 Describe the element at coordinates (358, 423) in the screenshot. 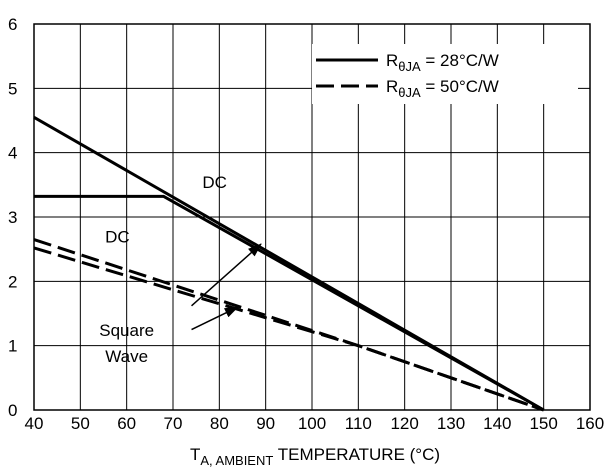

I see `x-tick-label: 110` at that location.